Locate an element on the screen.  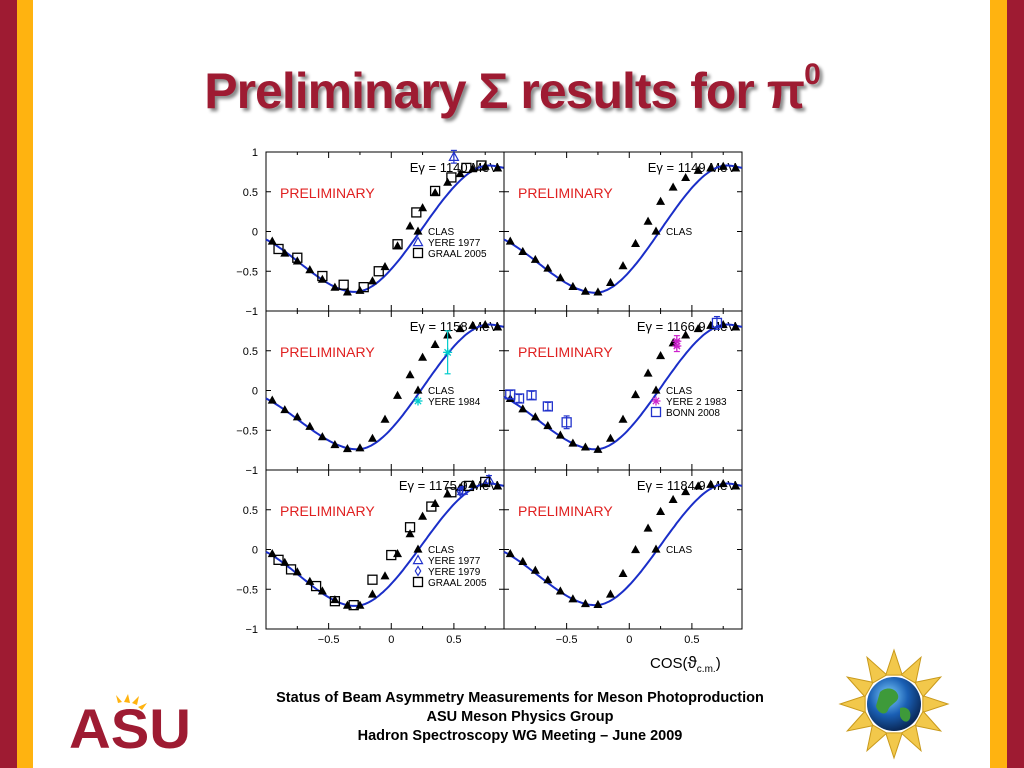
asu-logo-text: ASU is located at coordinates (130, 725).